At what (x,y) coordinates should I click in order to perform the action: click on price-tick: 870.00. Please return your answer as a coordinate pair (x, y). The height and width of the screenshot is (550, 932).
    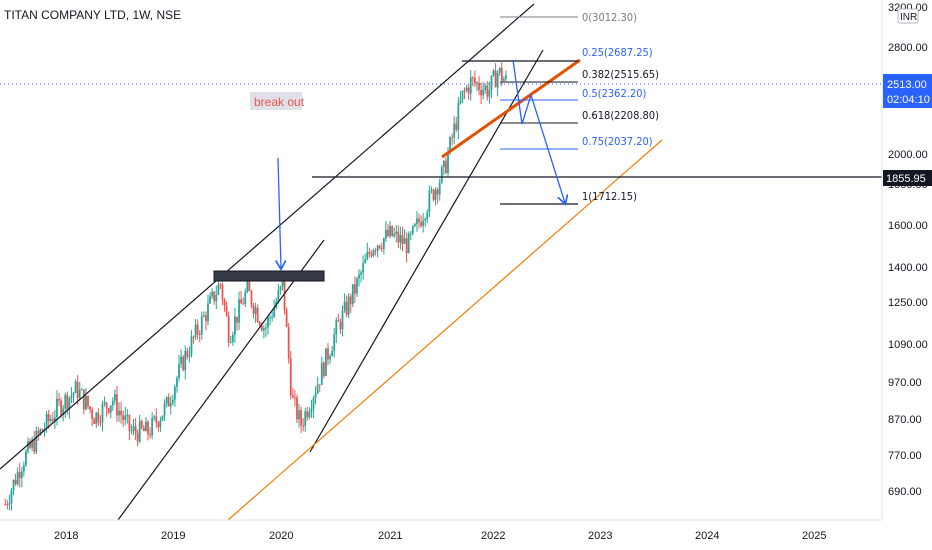
    Looking at the image, I should click on (905, 420).